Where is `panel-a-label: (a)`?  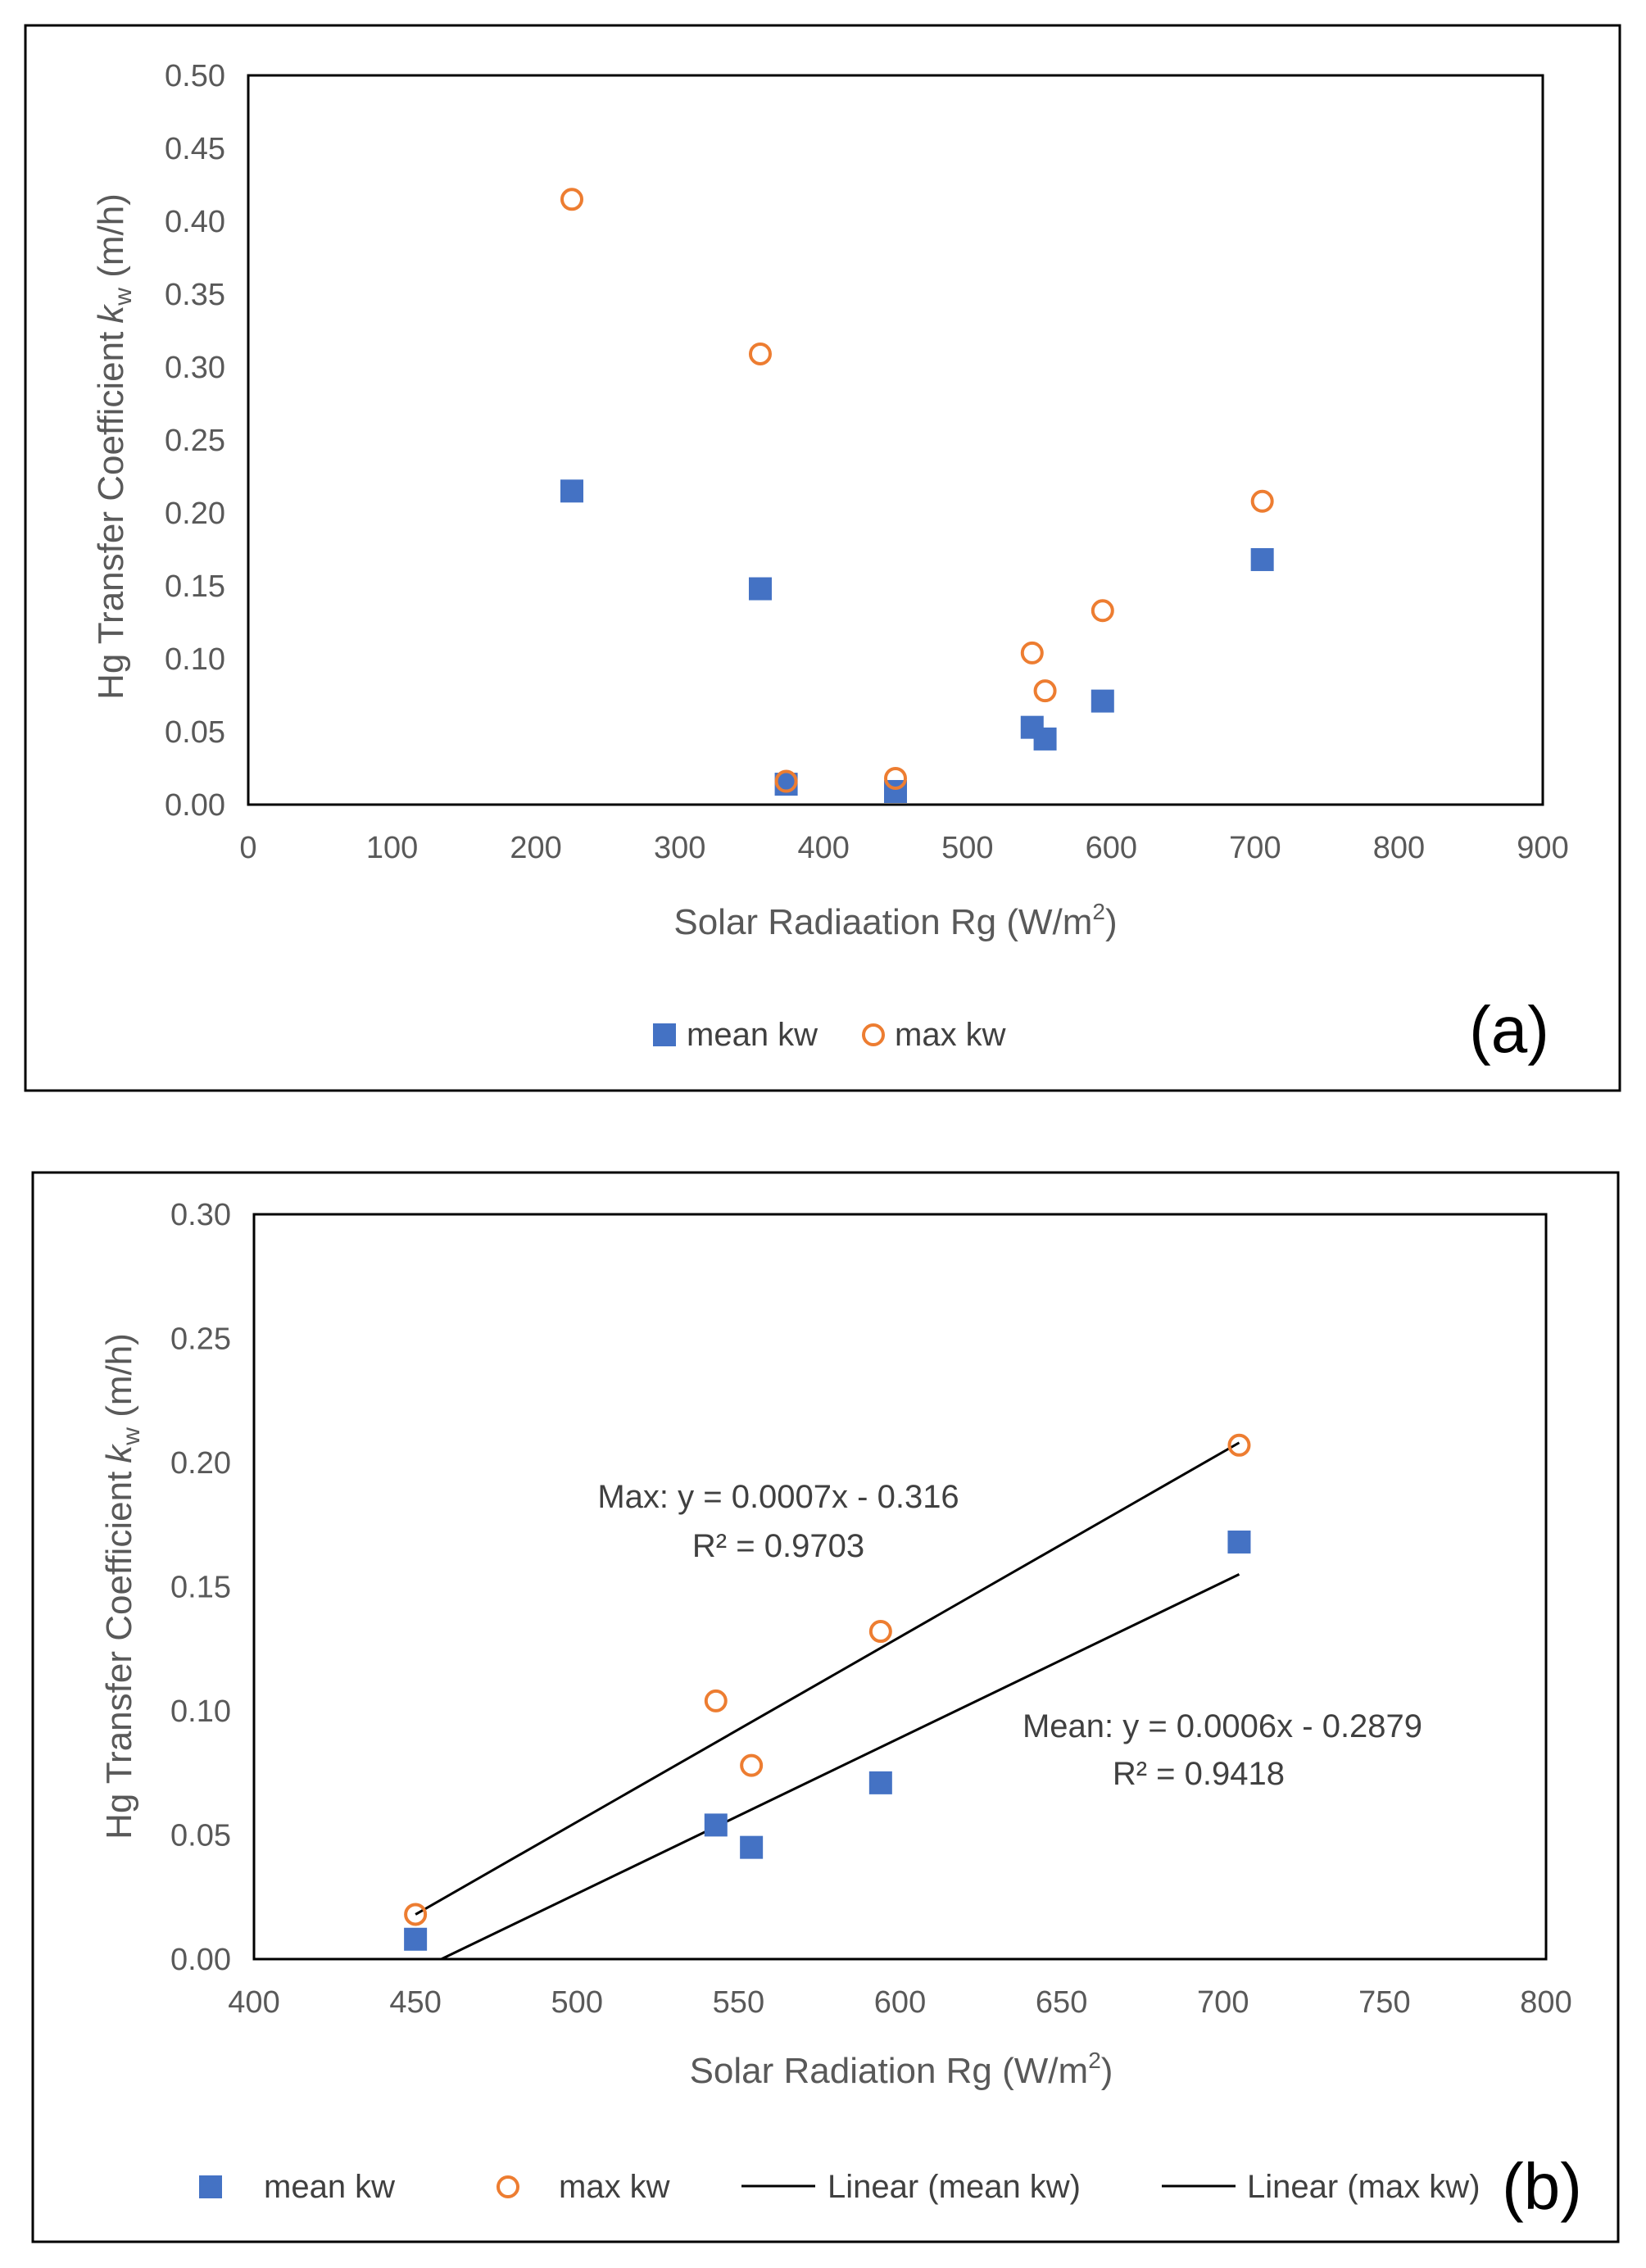
panel-a-label: (a) is located at coordinates (1509, 1029).